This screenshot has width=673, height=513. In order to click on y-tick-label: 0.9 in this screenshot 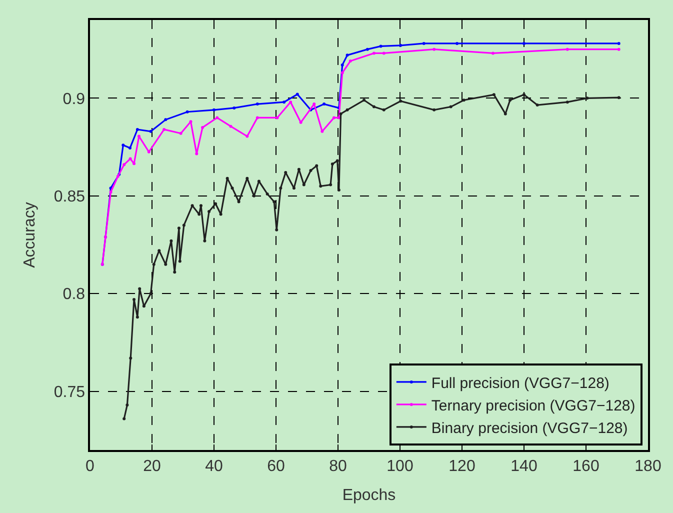, I will do `click(74, 99)`.